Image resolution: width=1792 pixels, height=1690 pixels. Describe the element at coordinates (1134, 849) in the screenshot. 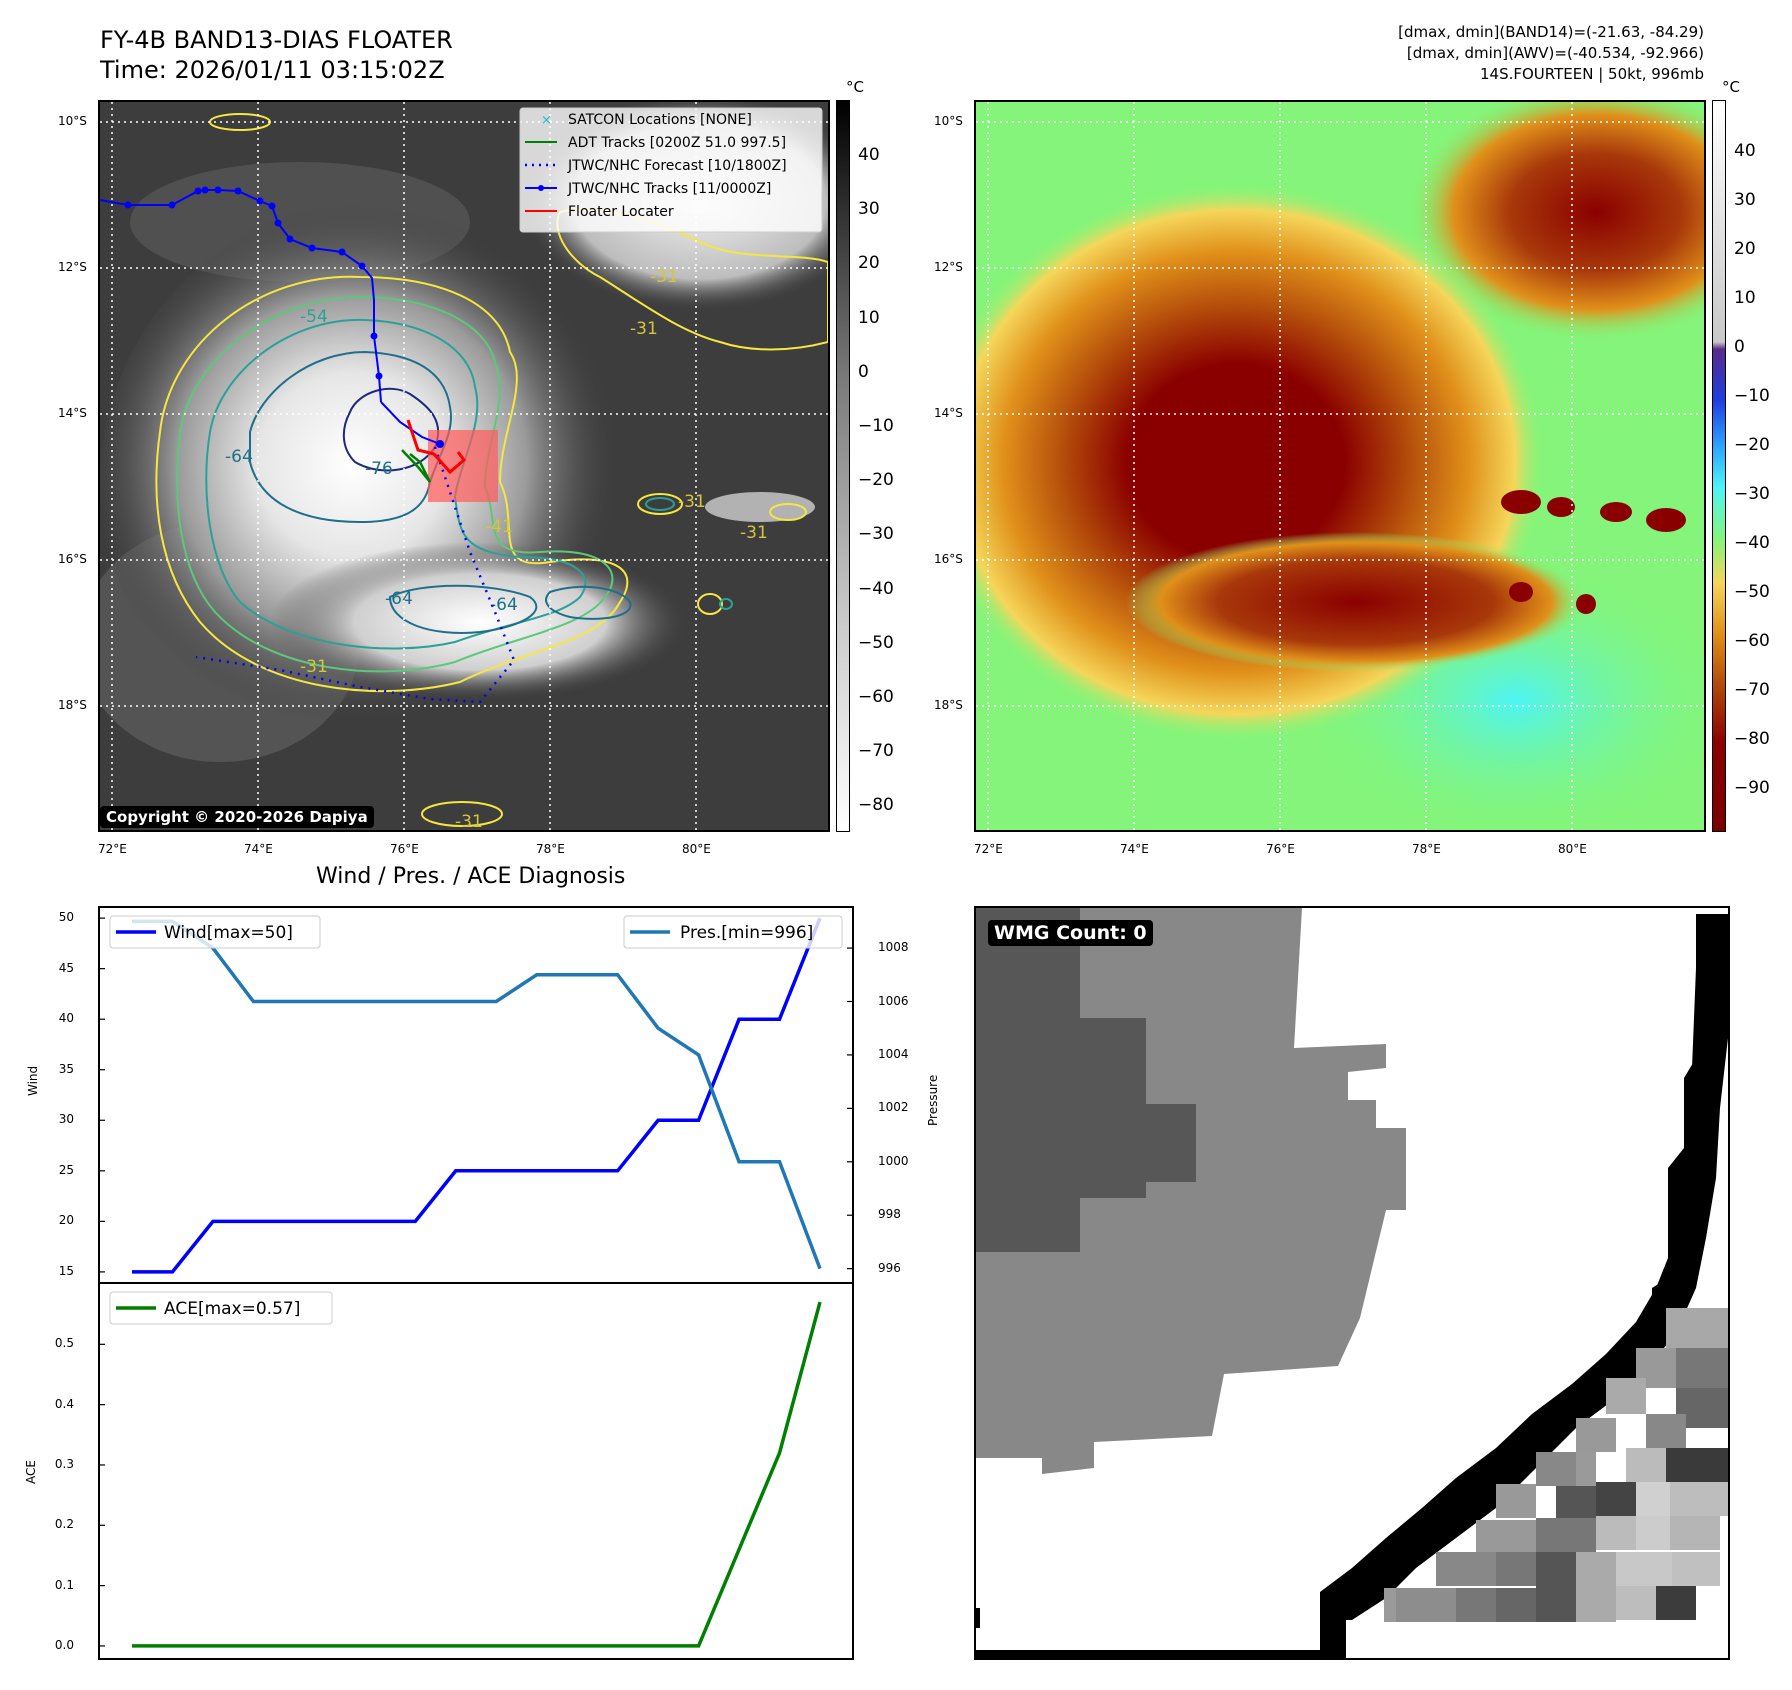

I see `lon-label: 74°E` at that location.